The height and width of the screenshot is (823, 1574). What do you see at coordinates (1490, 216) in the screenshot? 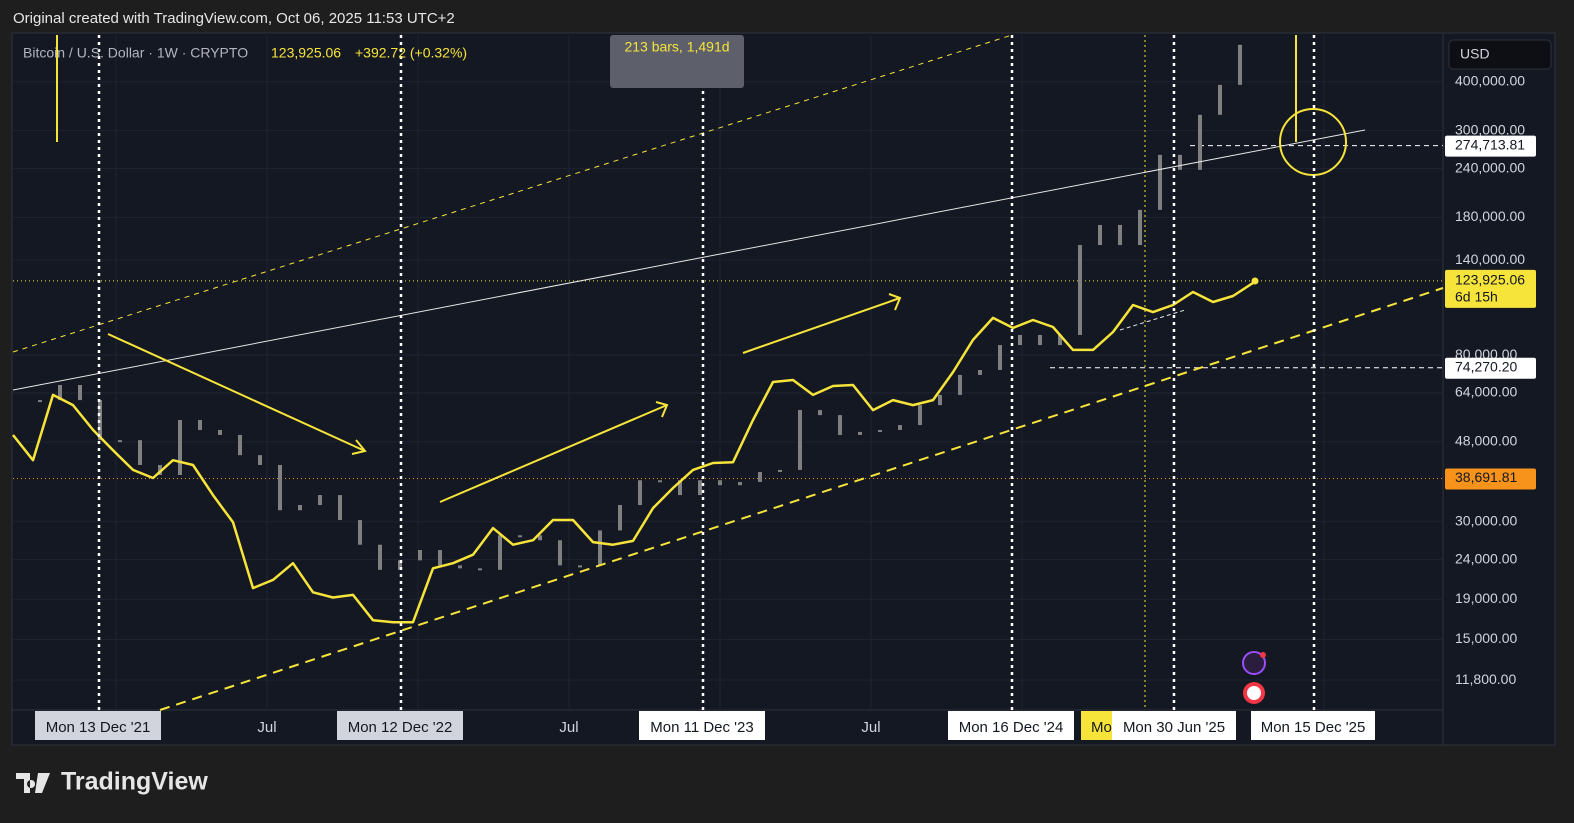
I see `y-tick-label: 180,000.00` at bounding box center [1490, 216].